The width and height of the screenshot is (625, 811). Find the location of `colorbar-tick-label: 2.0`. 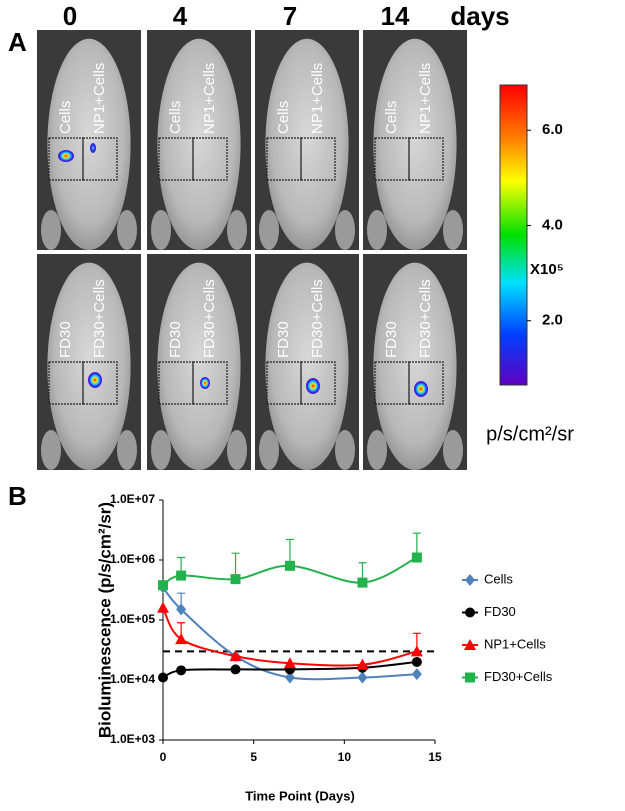

colorbar-tick-label: 2.0 is located at coordinates (552, 320).